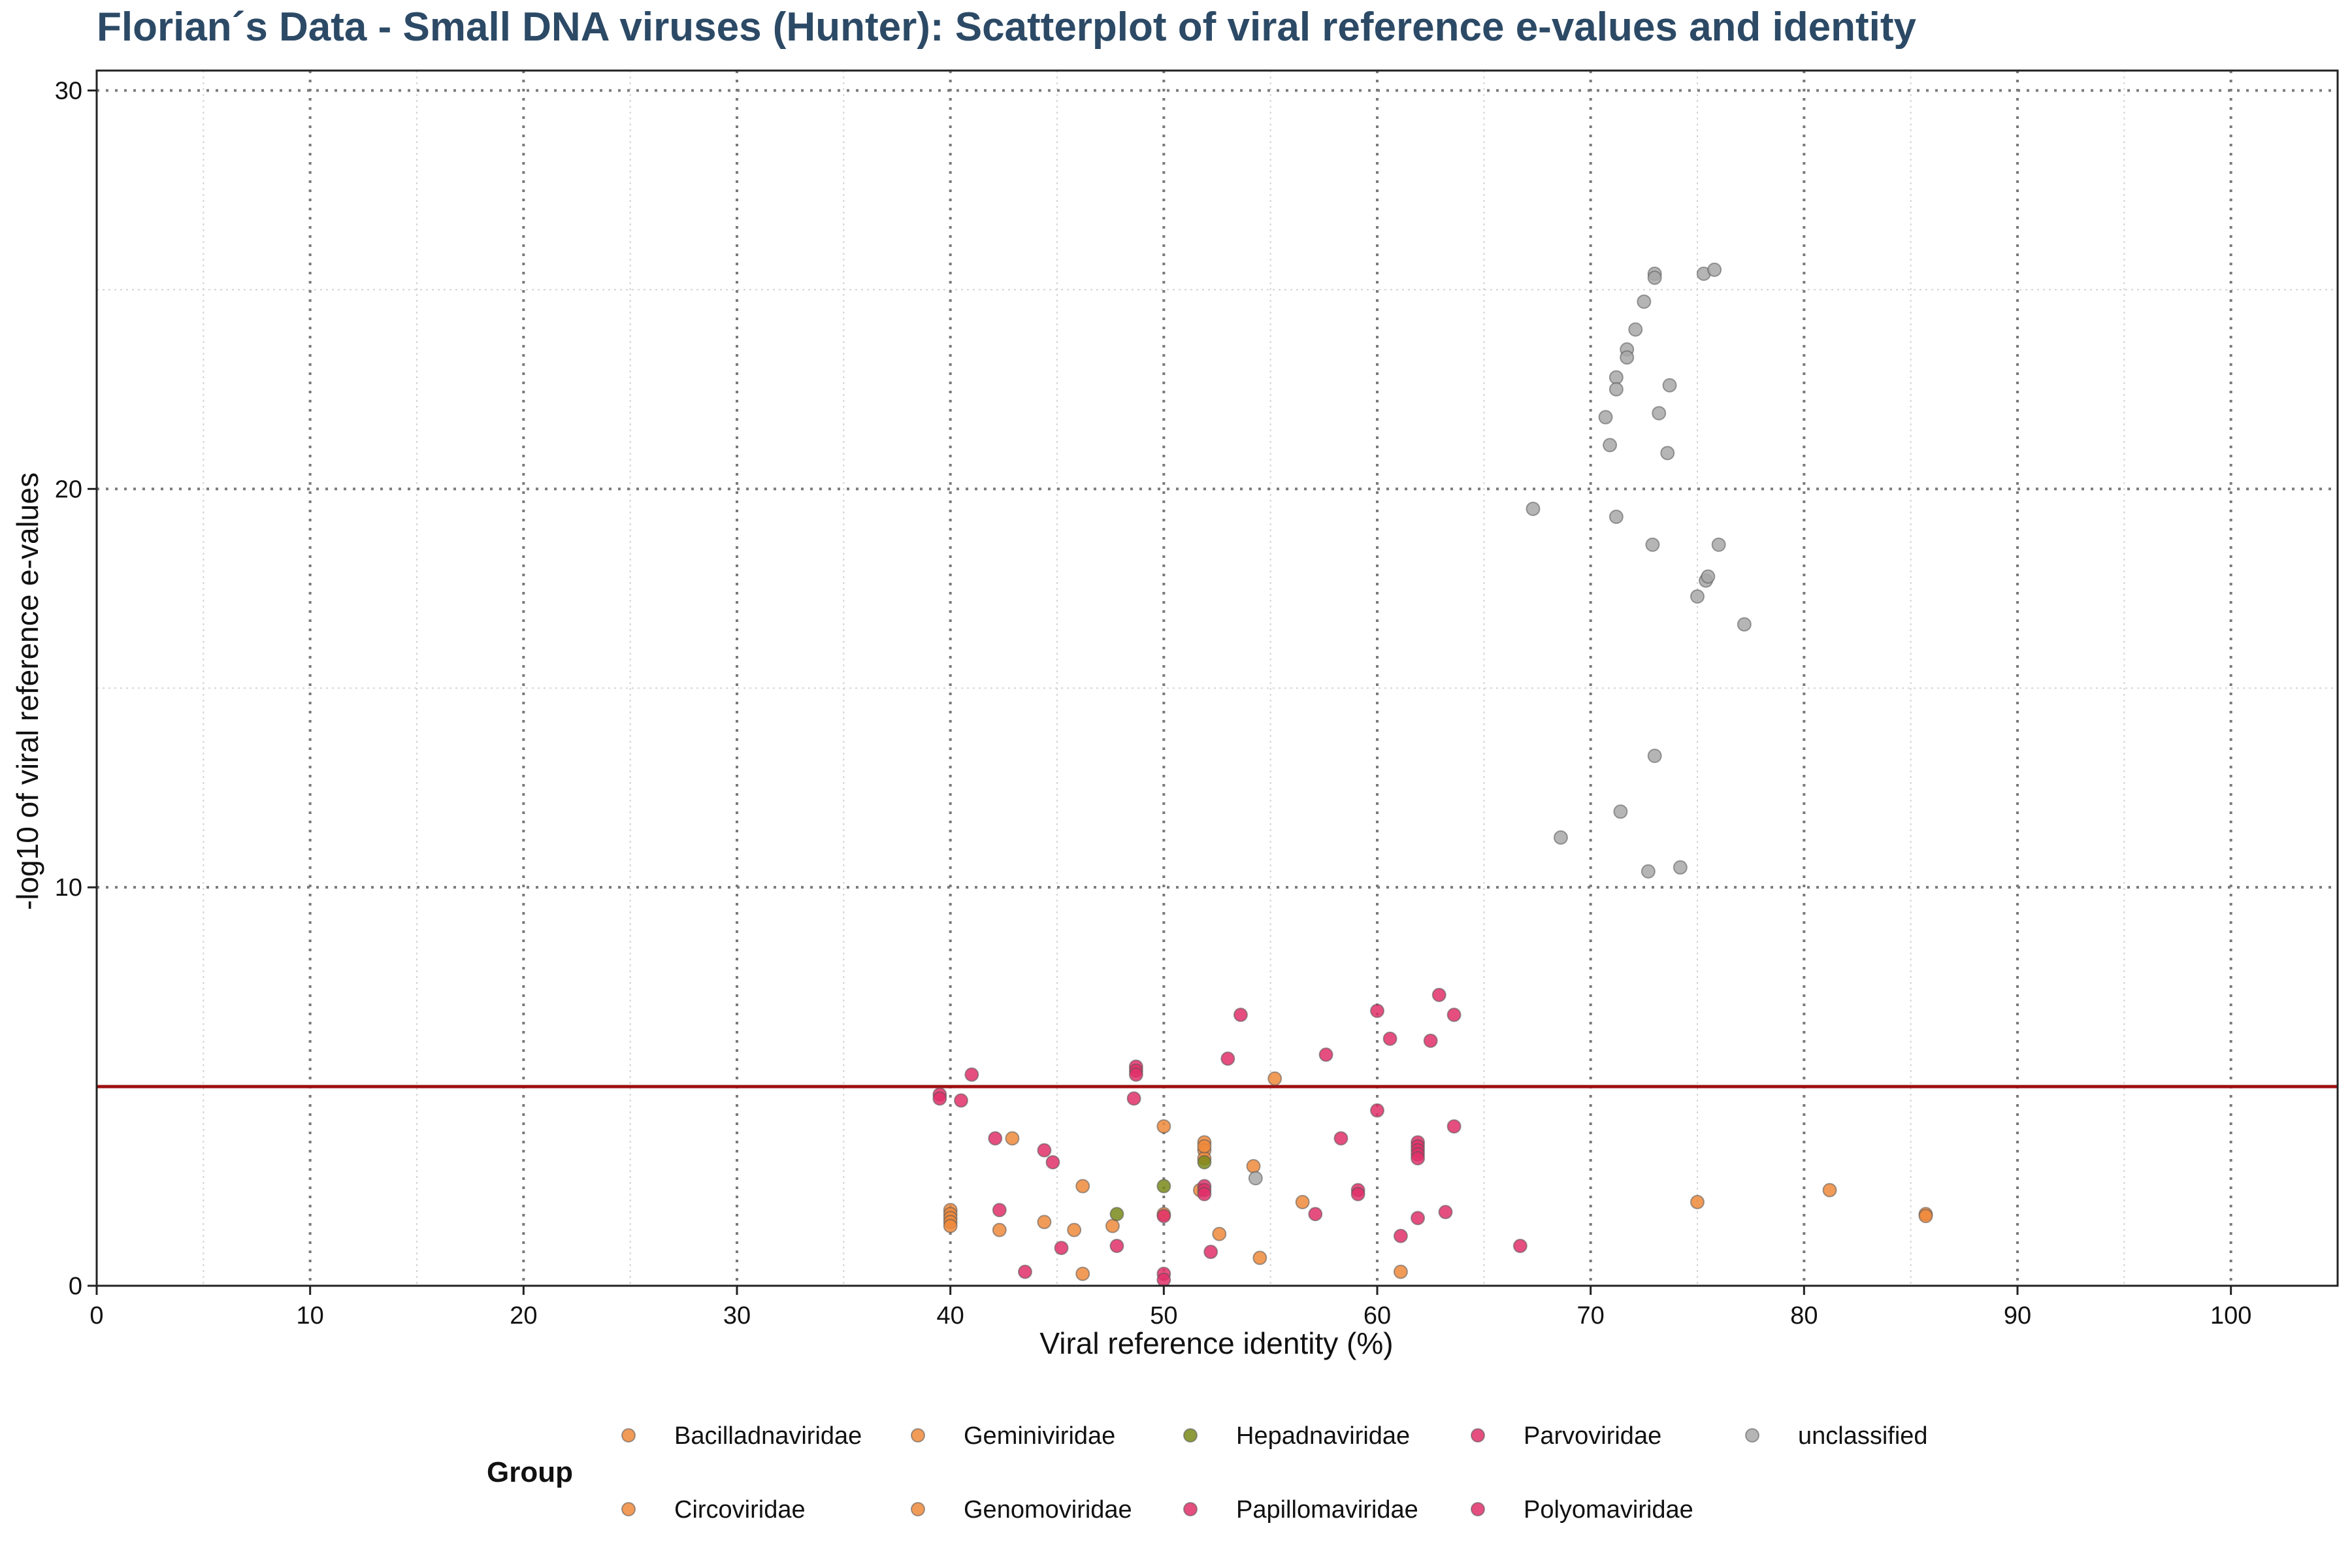 The width and height of the screenshot is (2352, 1568). I want to click on legend-item: Hepadnaviridae, so click(1296, 1436).